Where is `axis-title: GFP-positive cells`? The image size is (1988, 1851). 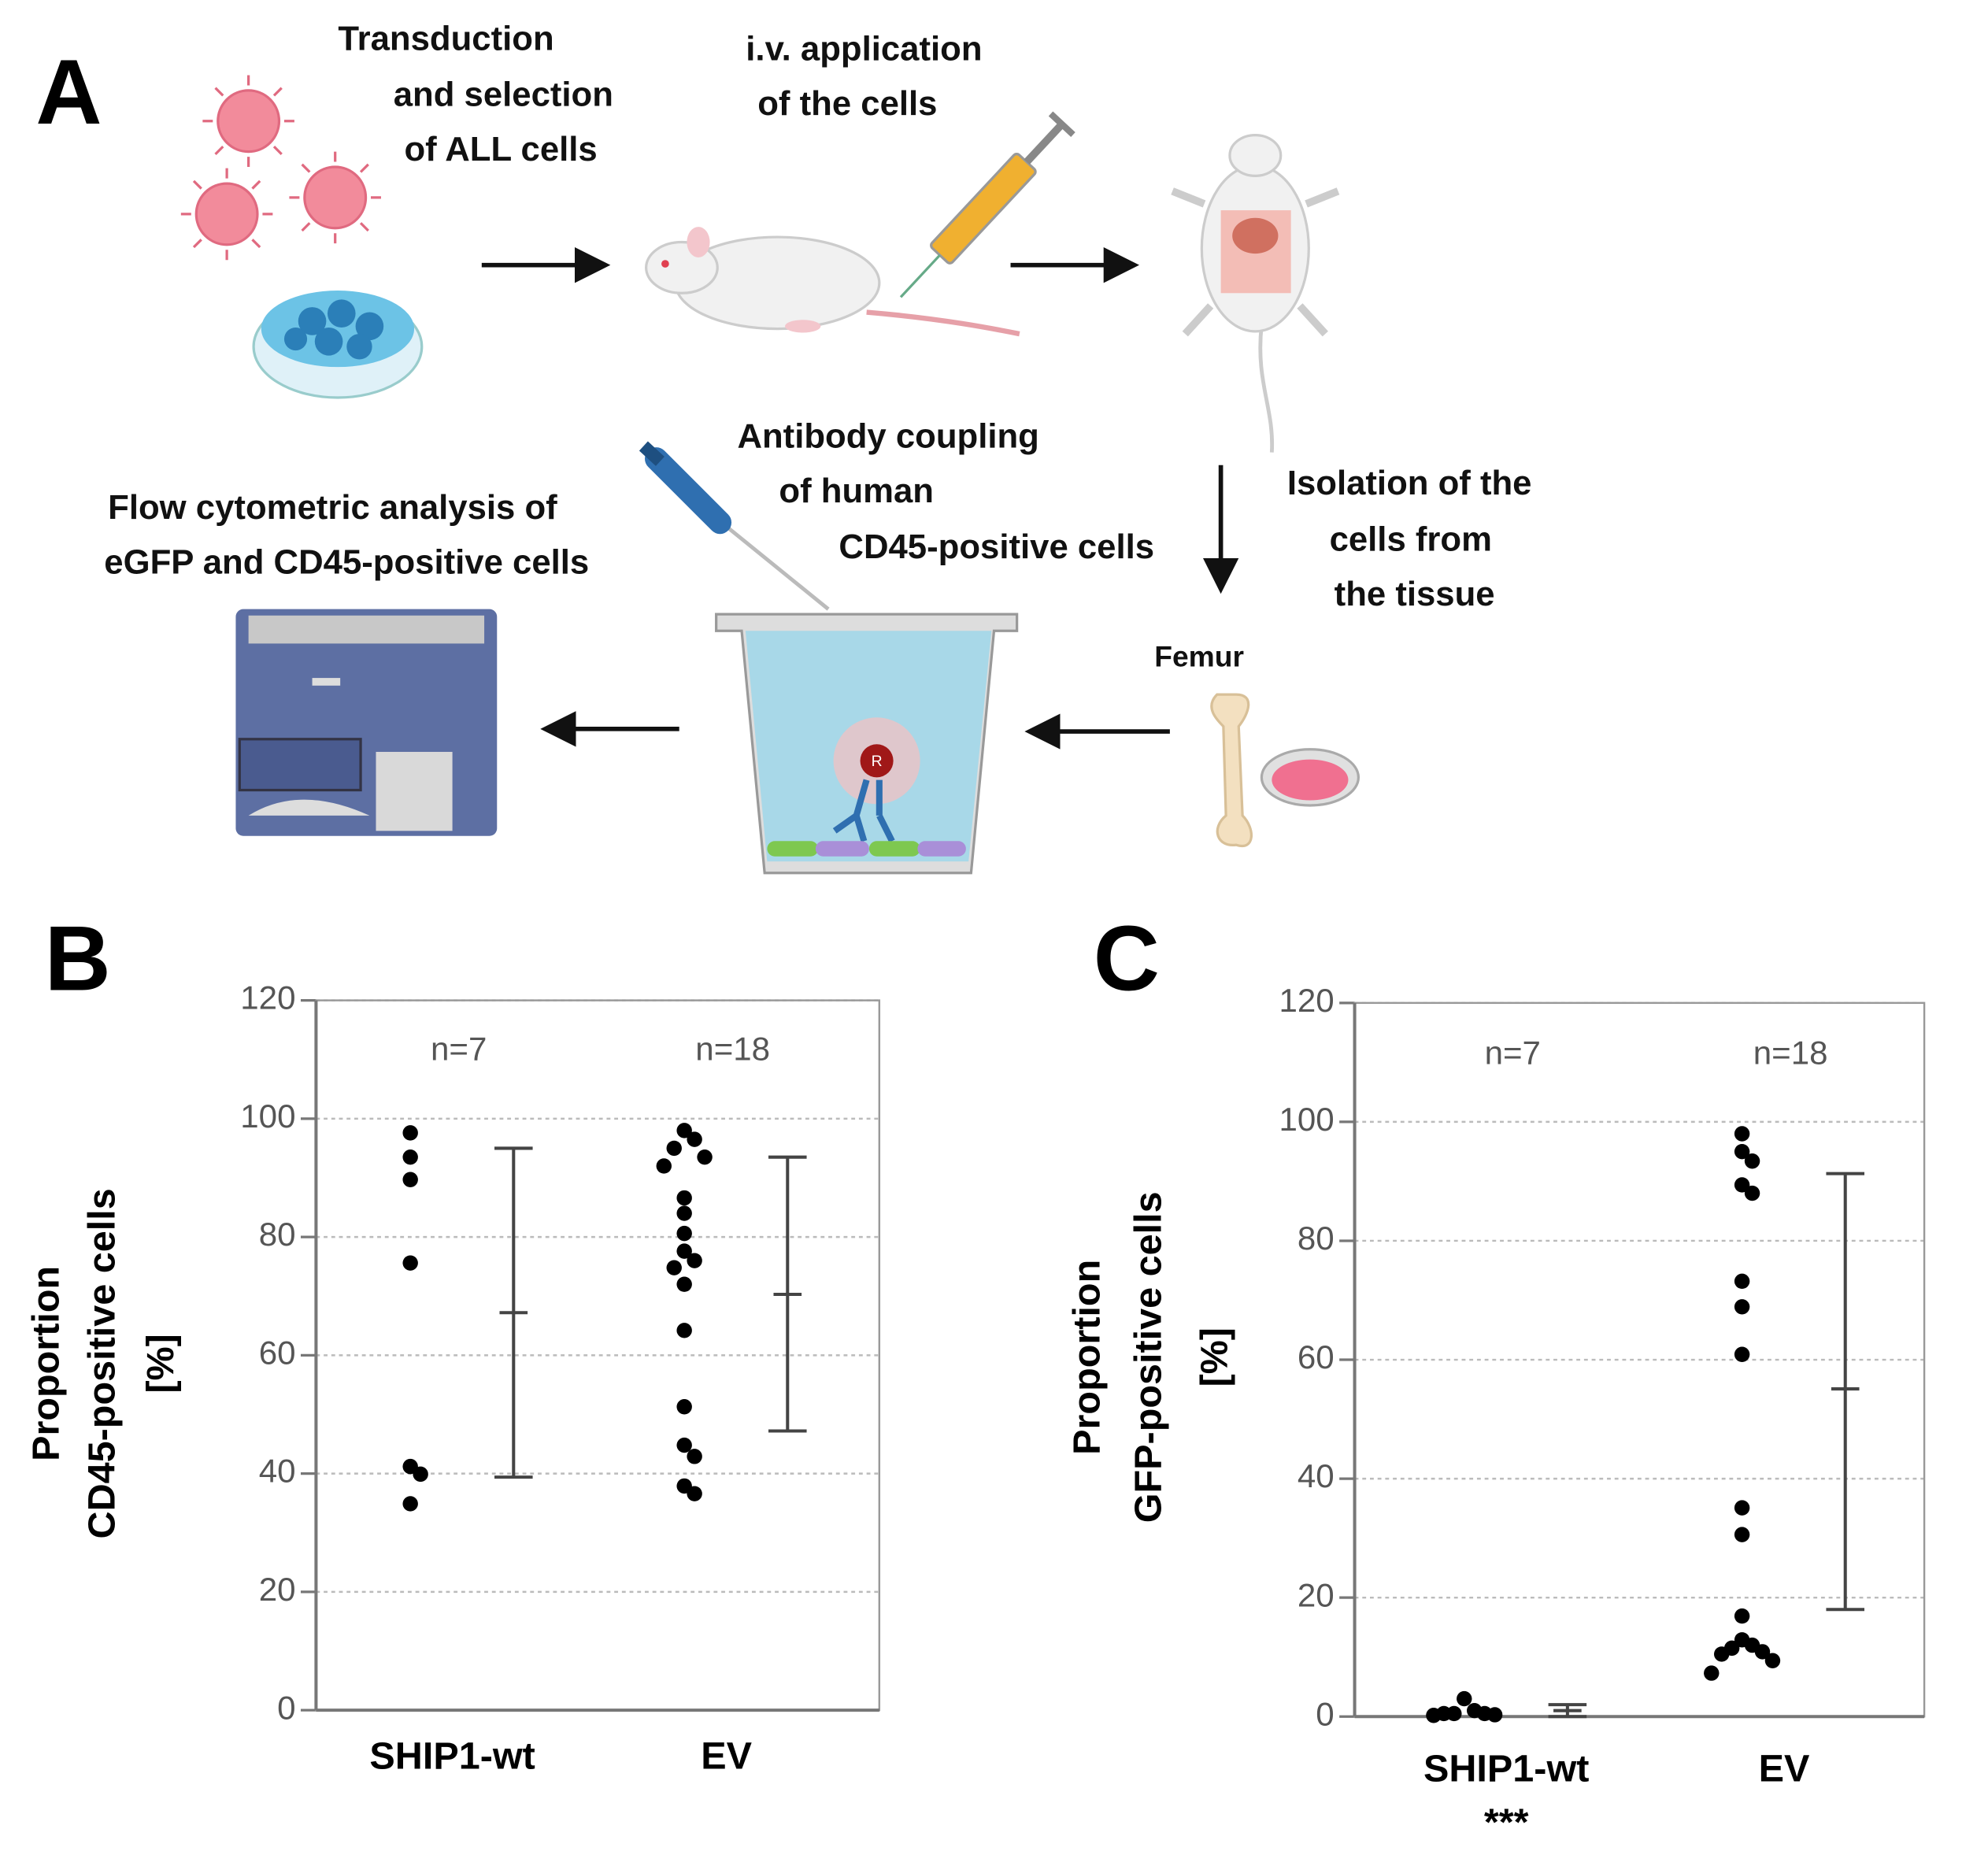 axis-title: GFP-positive cells is located at coordinates (1148, 1357).